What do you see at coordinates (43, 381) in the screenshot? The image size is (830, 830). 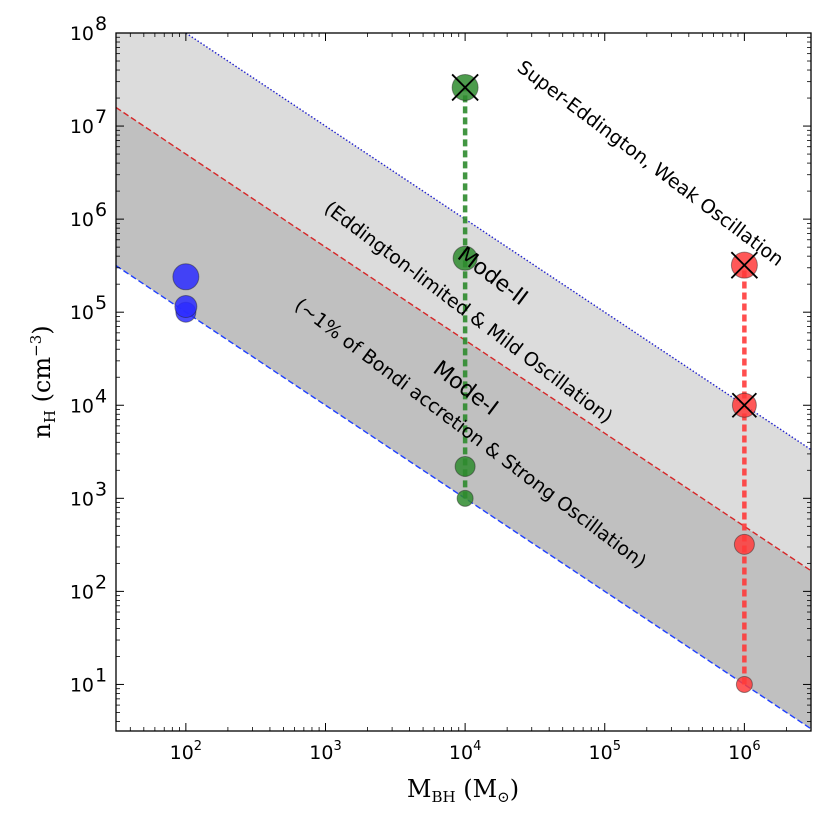 I see `y-axis-label: nH (cm−3)` at bounding box center [43, 381].